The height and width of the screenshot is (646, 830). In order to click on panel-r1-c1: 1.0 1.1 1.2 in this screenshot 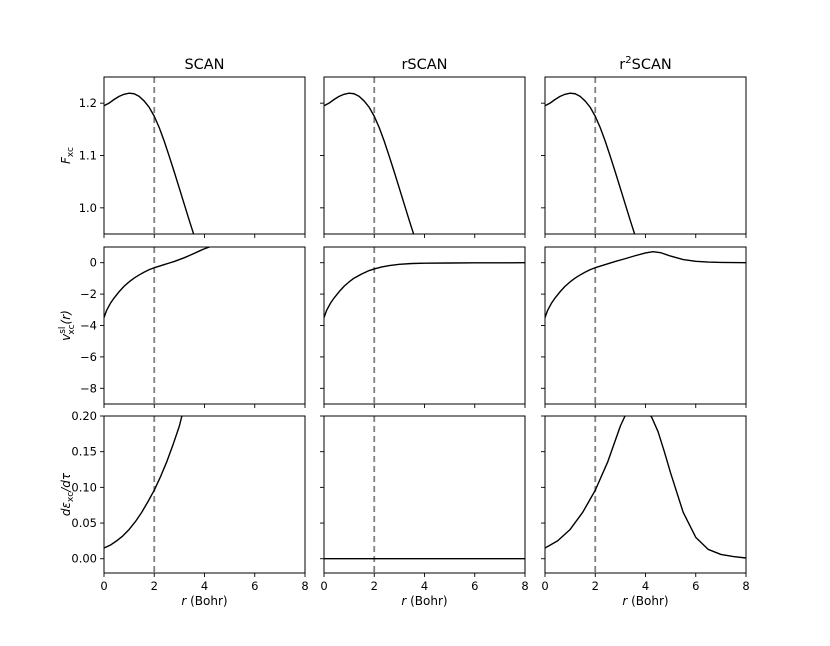, I will do `click(192, 157)`.